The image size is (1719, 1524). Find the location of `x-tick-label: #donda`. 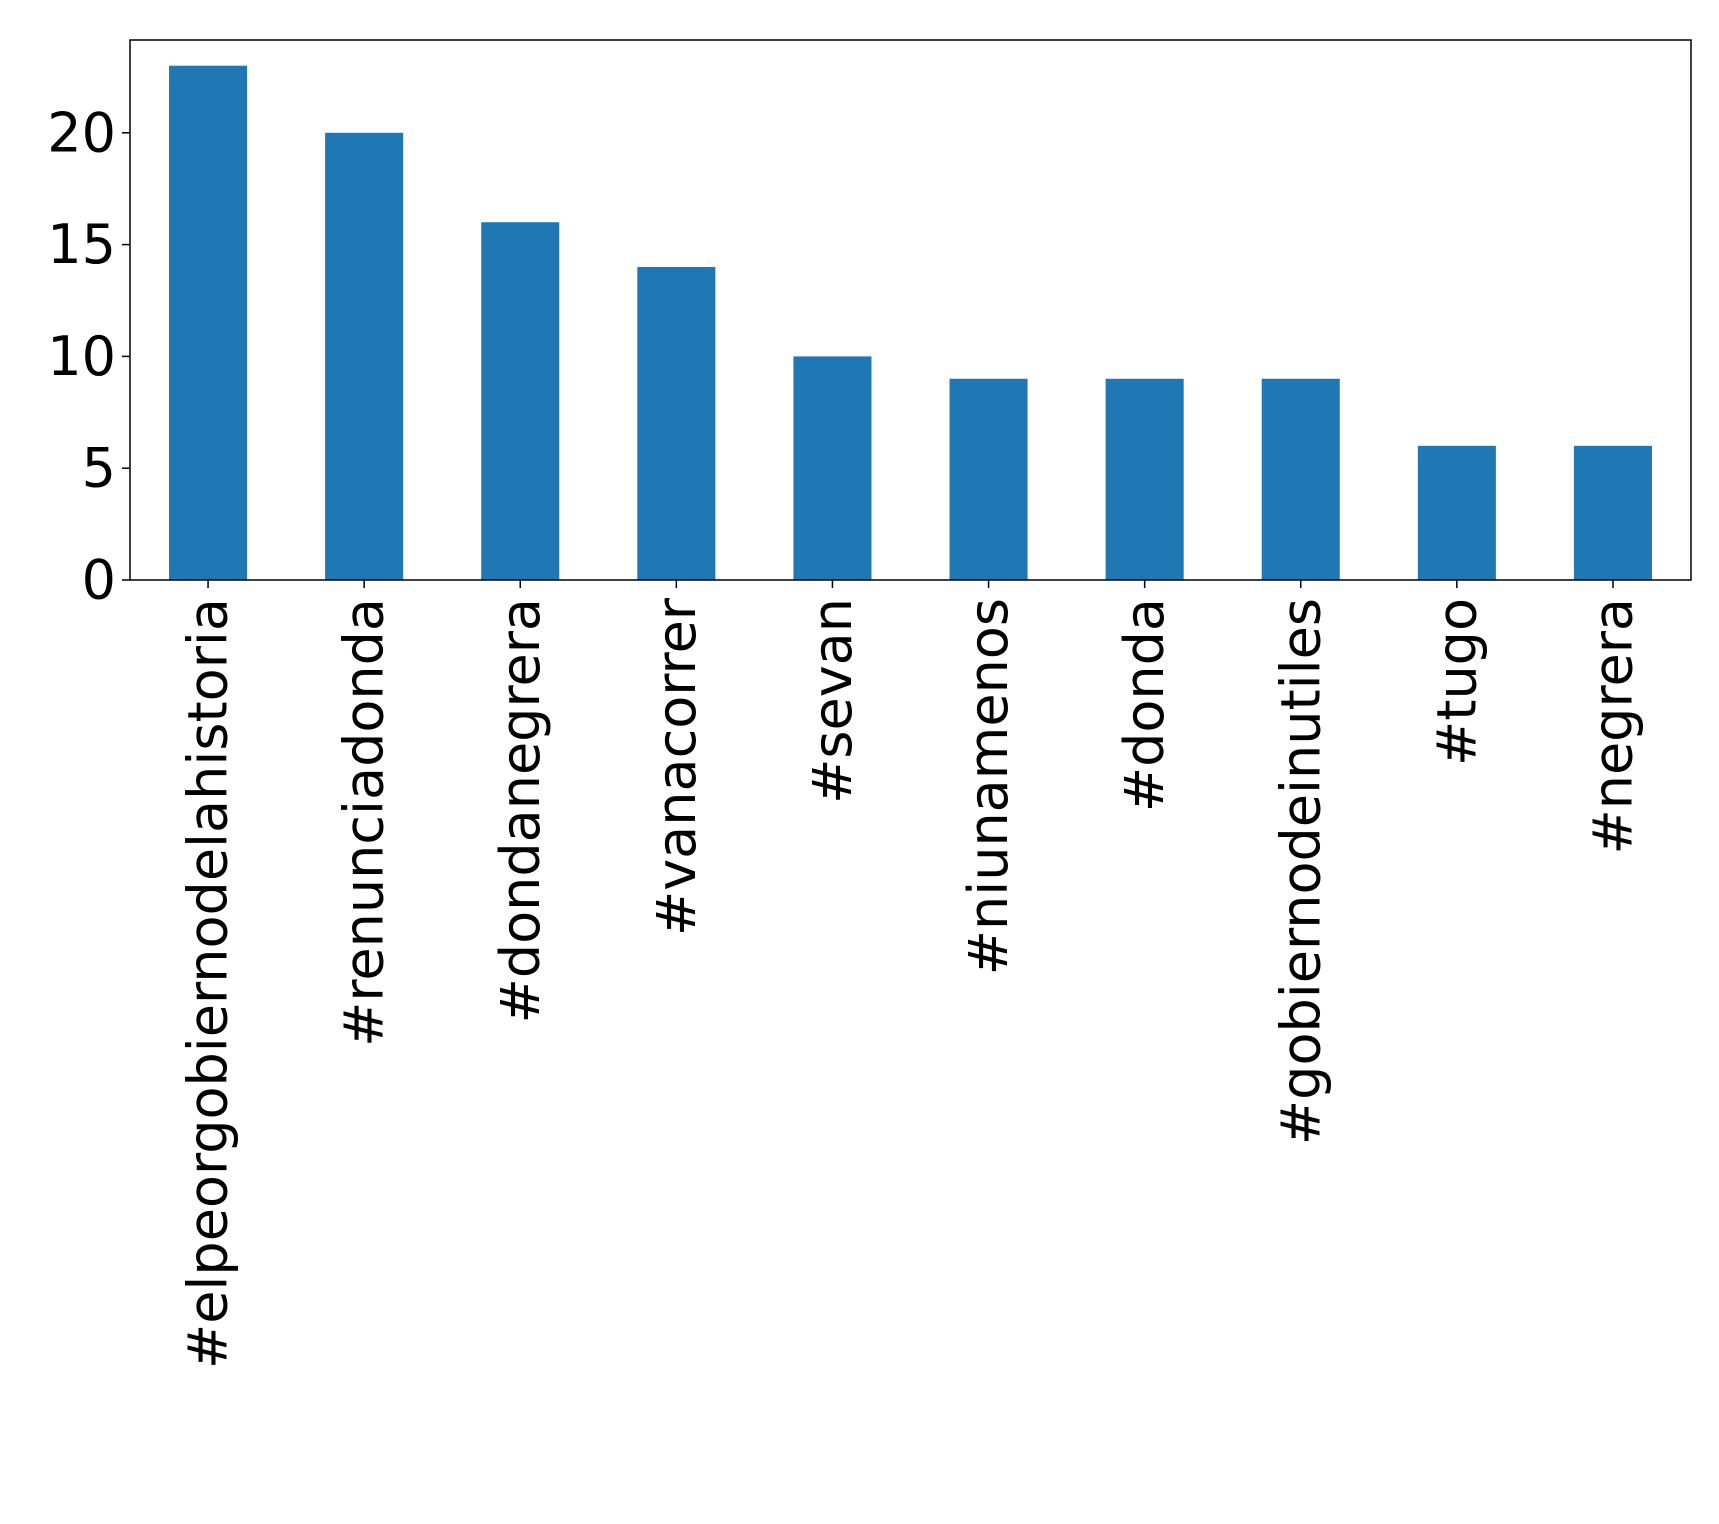

x-tick-label: #donda is located at coordinates (1144, 705).